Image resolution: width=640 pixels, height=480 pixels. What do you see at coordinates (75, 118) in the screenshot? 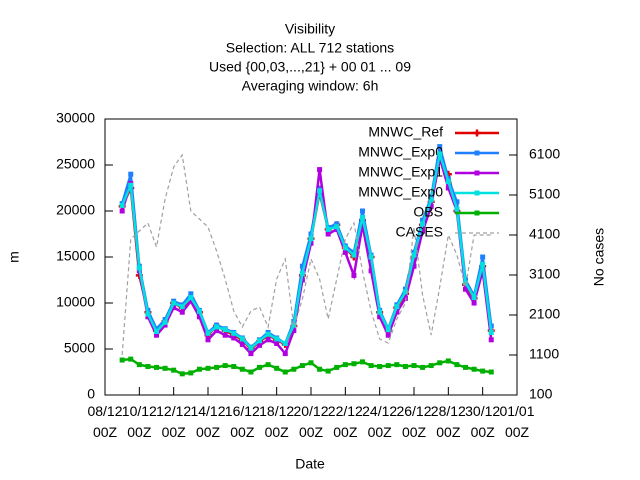
I see `y-tick-label: 30000` at bounding box center [75, 118].